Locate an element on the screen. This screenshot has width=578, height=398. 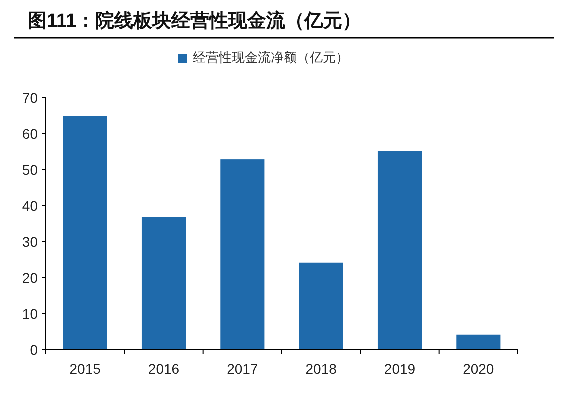
y-tick-label: 10 is located at coordinates (30, 314).